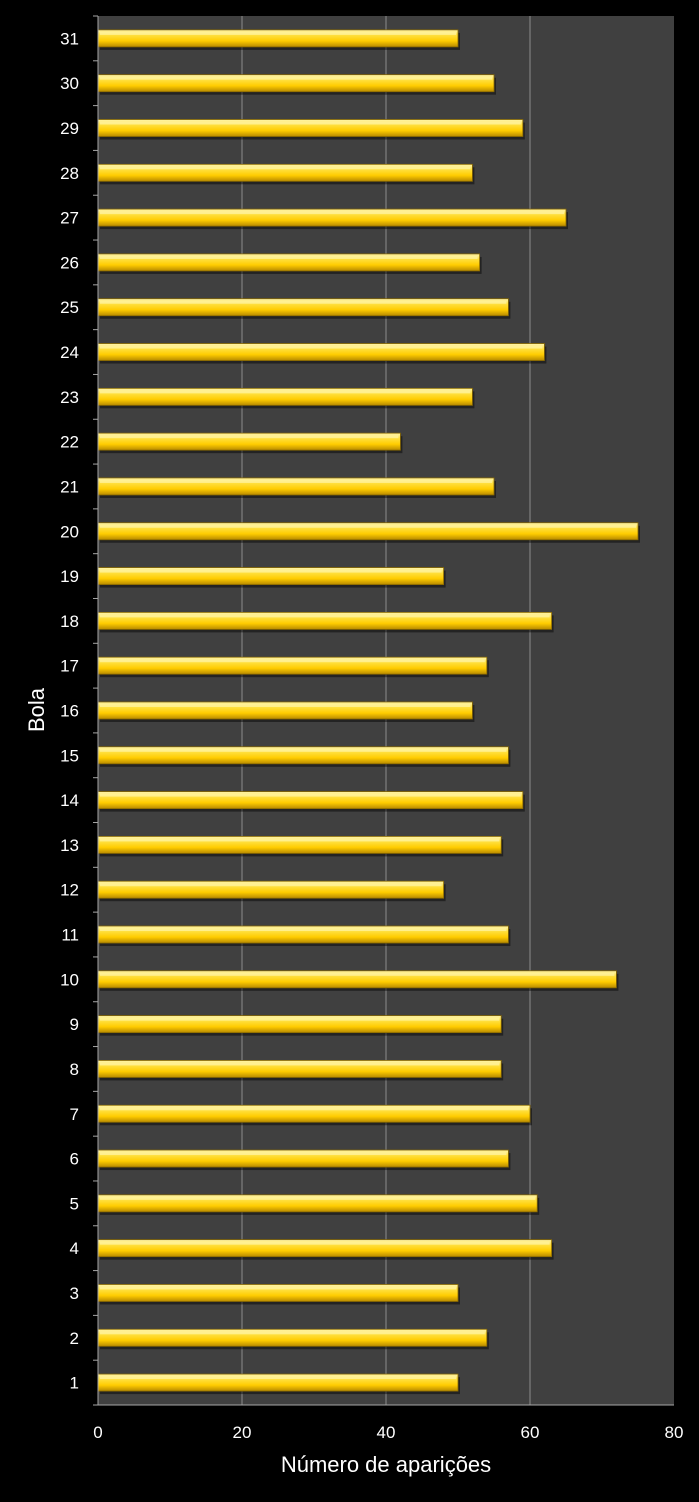 The image size is (699, 1502). I want to click on x-tick-label-0: 0, so click(97, 1432).